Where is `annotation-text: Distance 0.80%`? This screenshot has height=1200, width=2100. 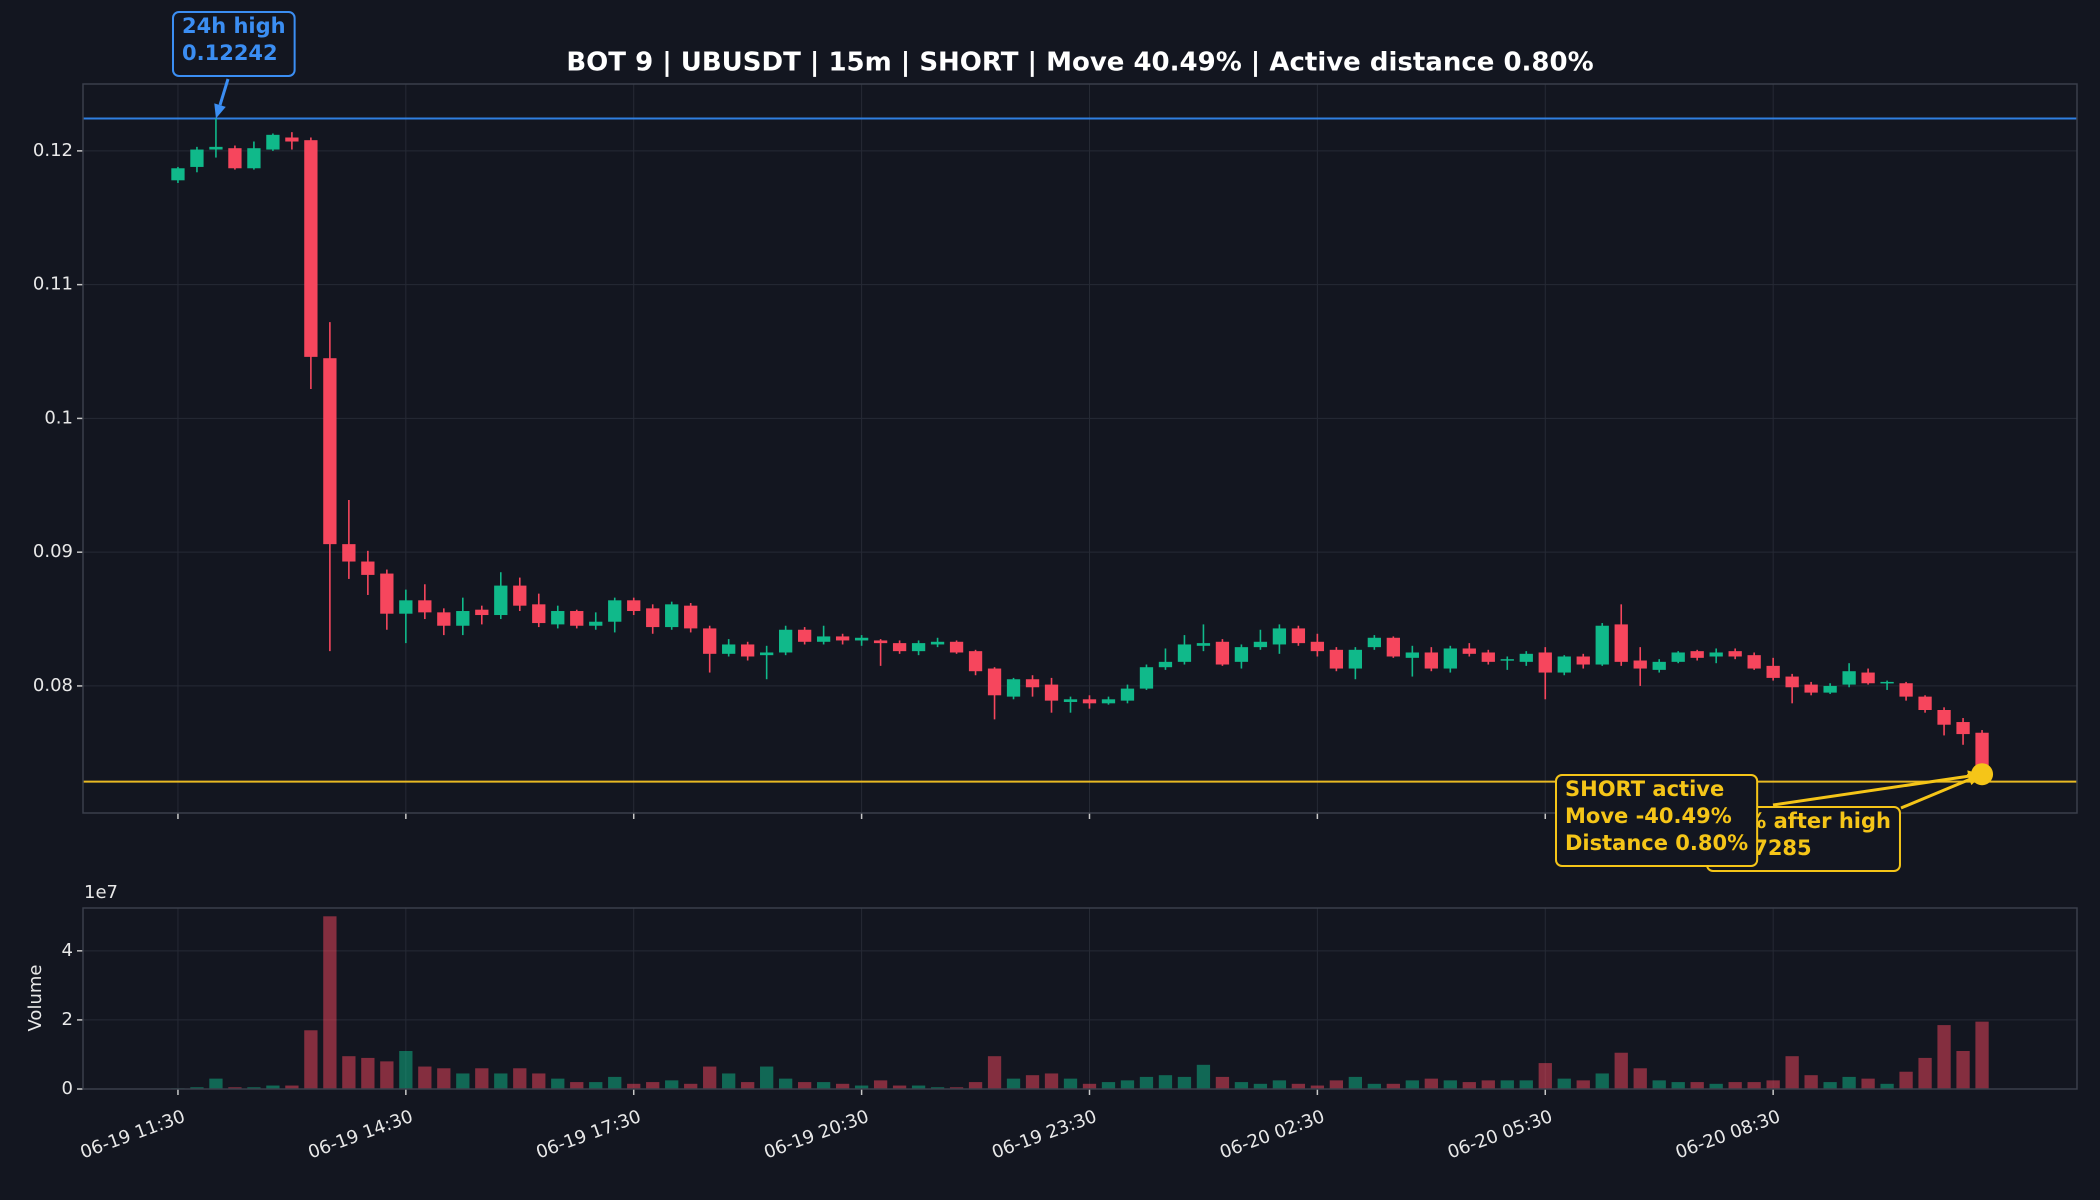 annotation-text: Distance 0.80% is located at coordinates (1656, 843).